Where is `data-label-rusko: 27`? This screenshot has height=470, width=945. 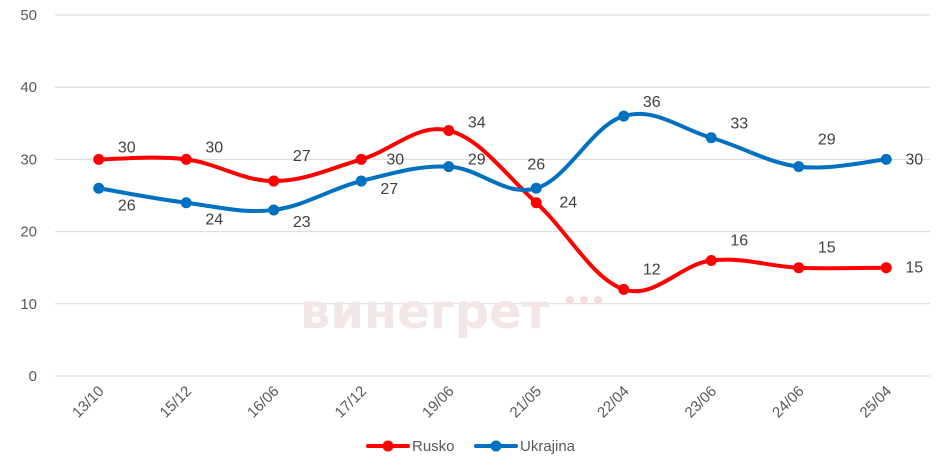 data-label-rusko: 27 is located at coordinates (302, 156).